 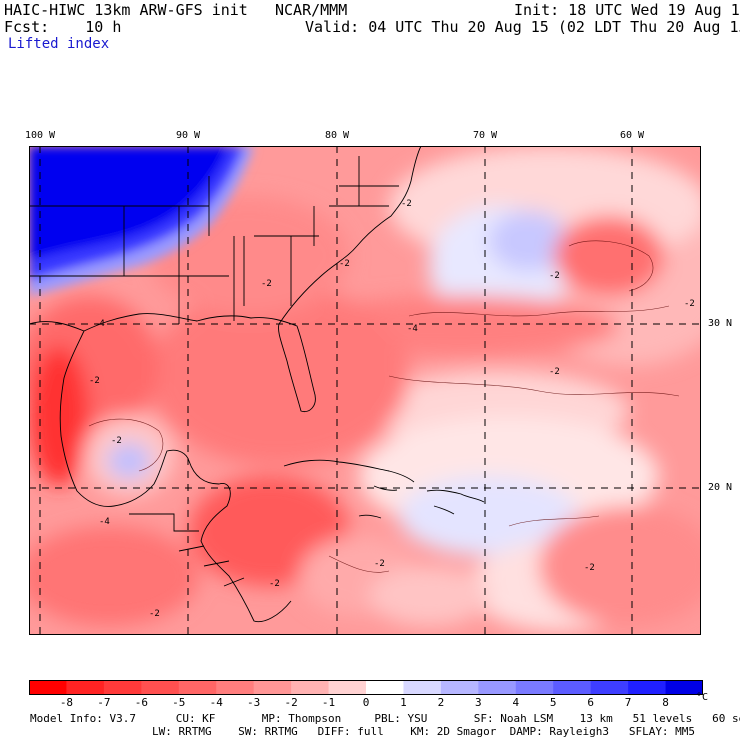 I want to click on colorbar-tick-label: 8, so click(x=665, y=702).